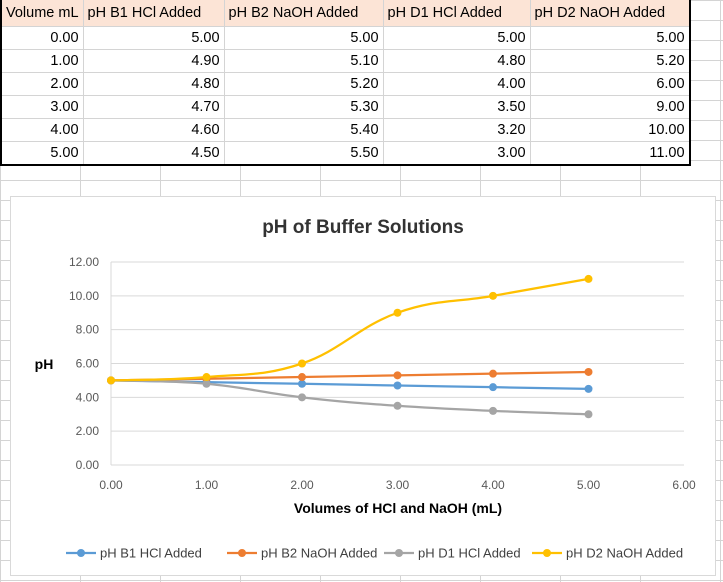  I want to click on x-tick-label: 4.00, so click(493, 485).